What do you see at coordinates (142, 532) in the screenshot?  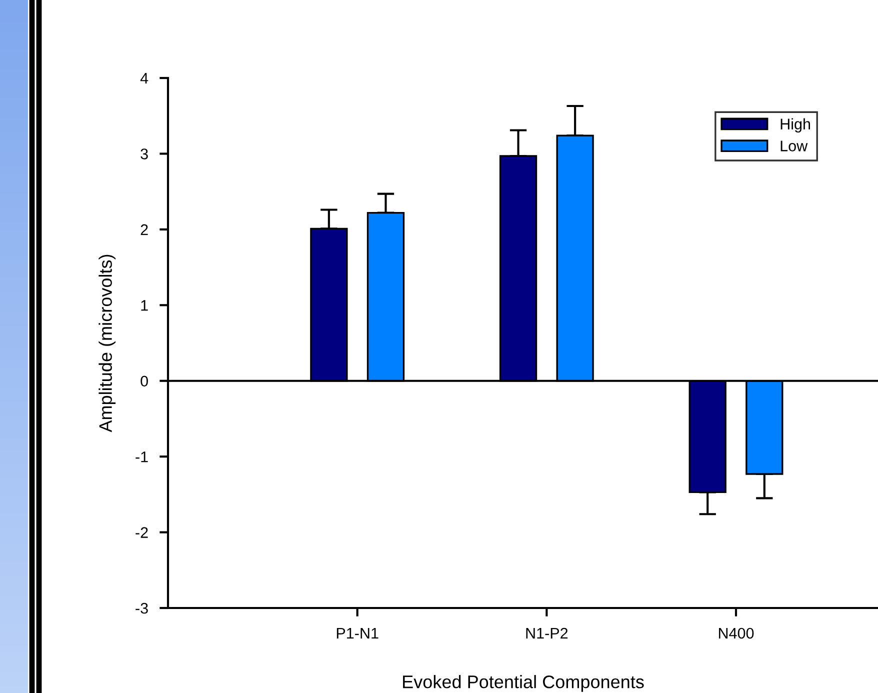 I see `y-tick-label: -2` at bounding box center [142, 532].